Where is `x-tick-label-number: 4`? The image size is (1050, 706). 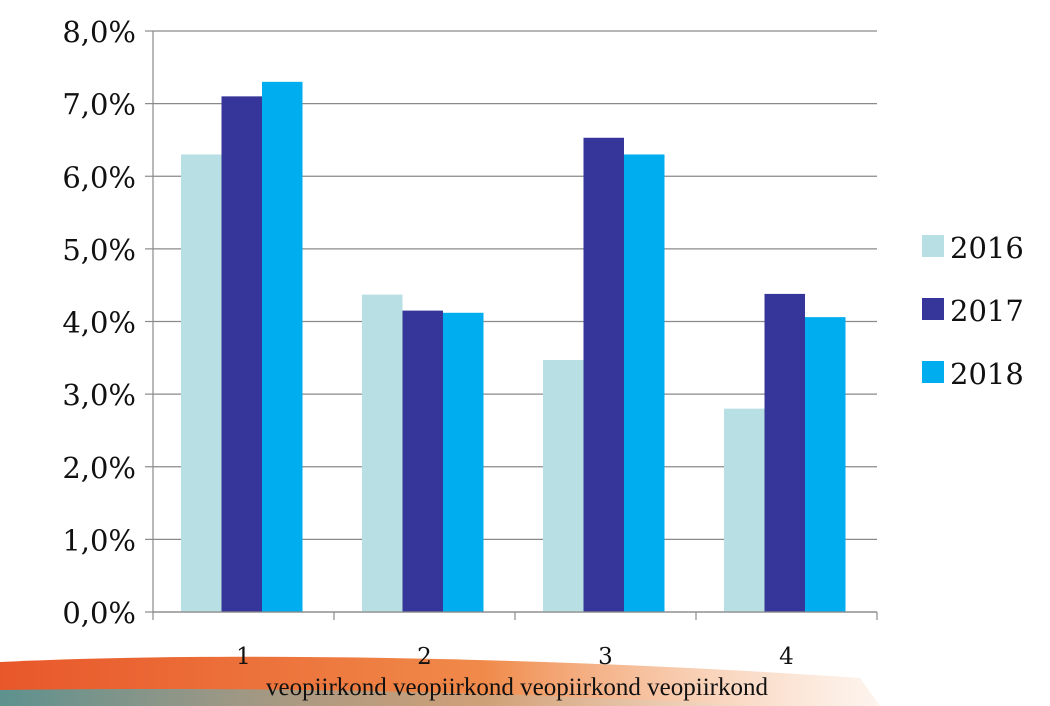
x-tick-label-number: 4 is located at coordinates (786, 657).